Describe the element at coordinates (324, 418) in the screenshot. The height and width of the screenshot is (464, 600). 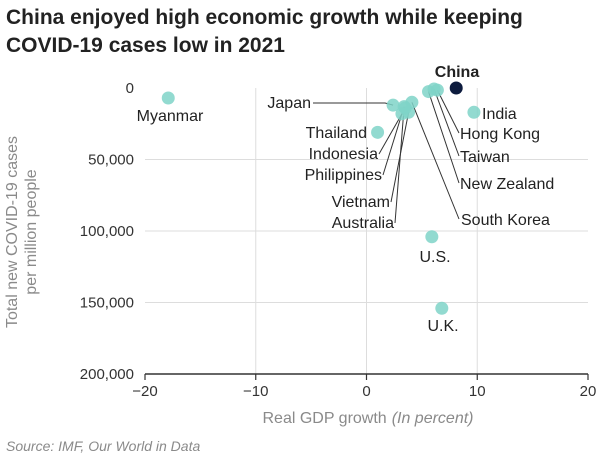
I see `x-axis-title-main: Real GDP growth` at that location.